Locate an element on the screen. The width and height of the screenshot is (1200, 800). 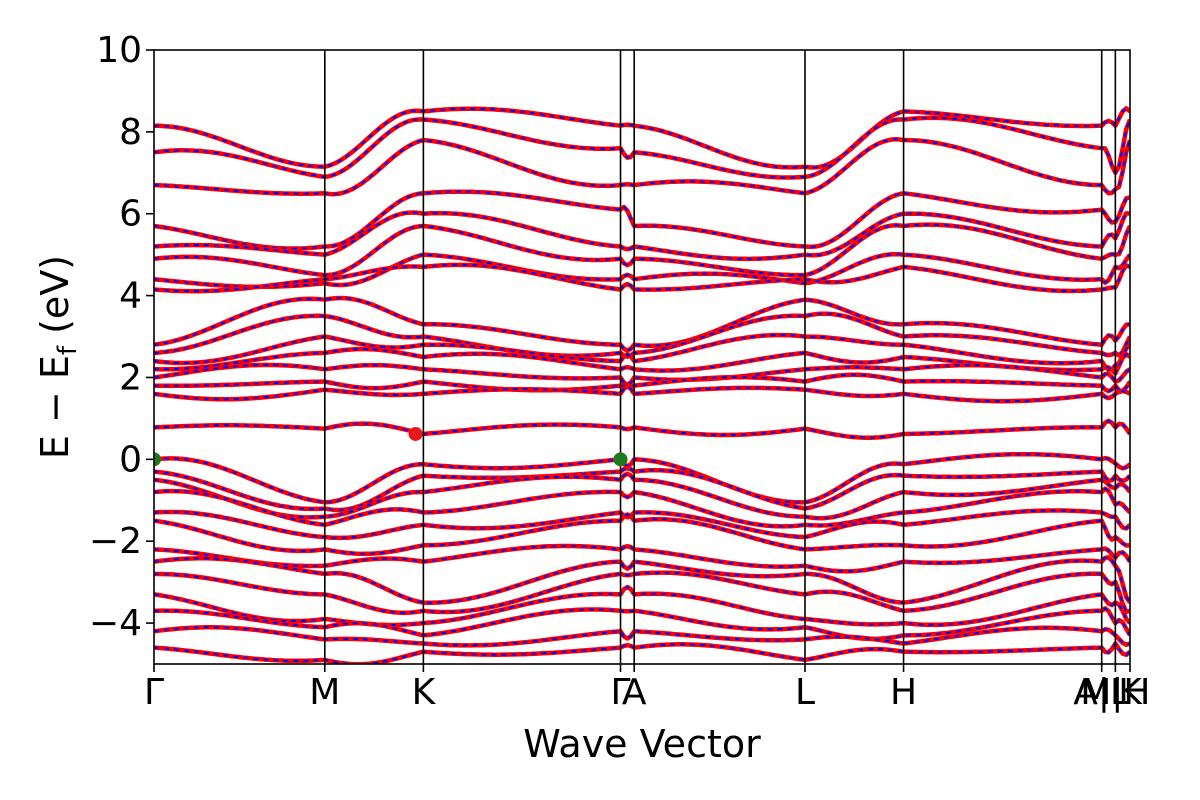
y-tick-label: −2 is located at coordinates (115, 541).